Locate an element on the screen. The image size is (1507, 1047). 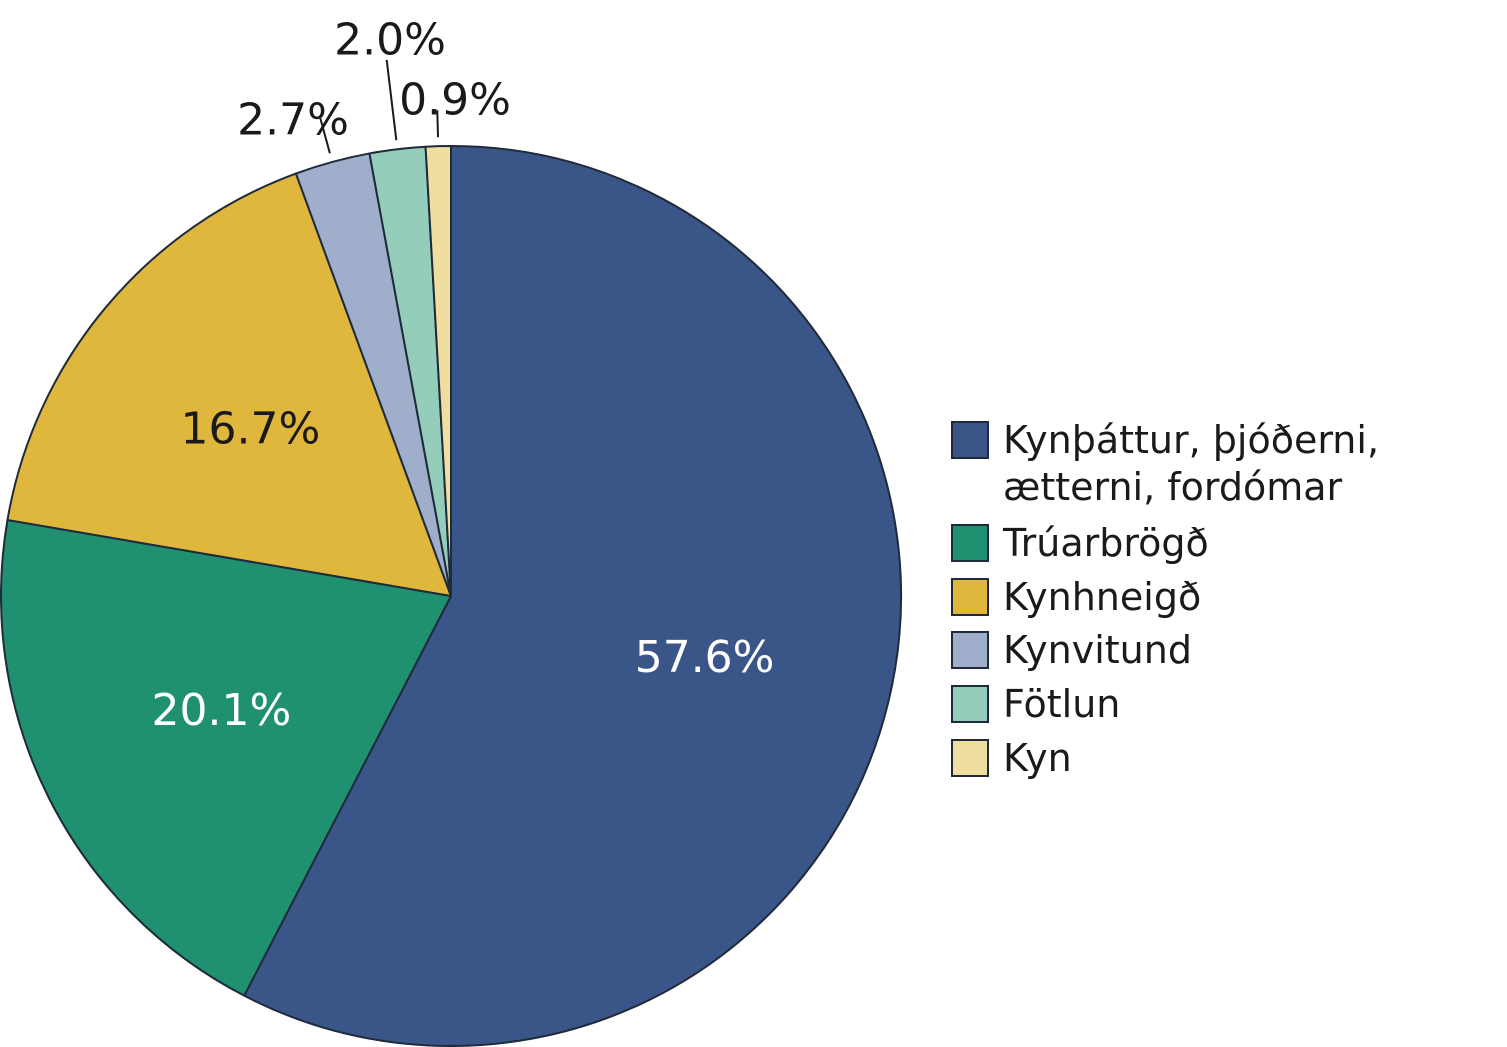
legend-label-kynvitund: Kynvitund is located at coordinates (1097, 650).